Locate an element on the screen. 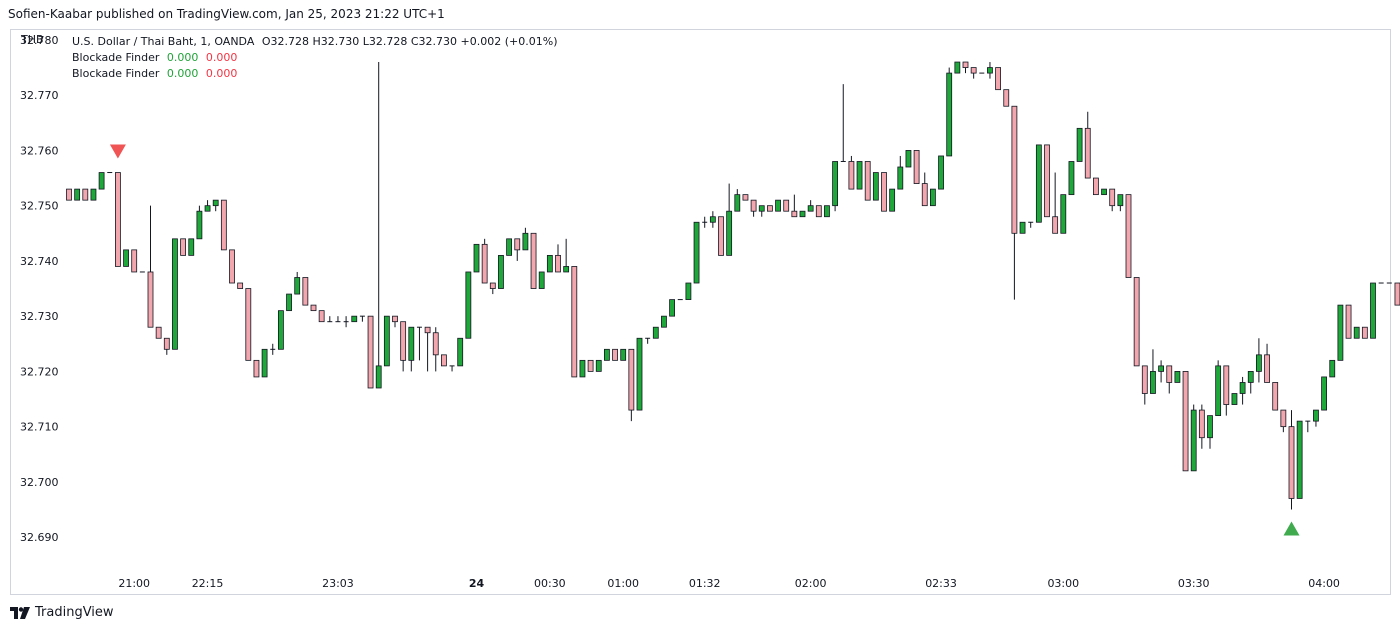 The height and width of the screenshot is (630, 1400). indicator-row-1: Blockade Finder 0.000 0.000 is located at coordinates (317, 58).